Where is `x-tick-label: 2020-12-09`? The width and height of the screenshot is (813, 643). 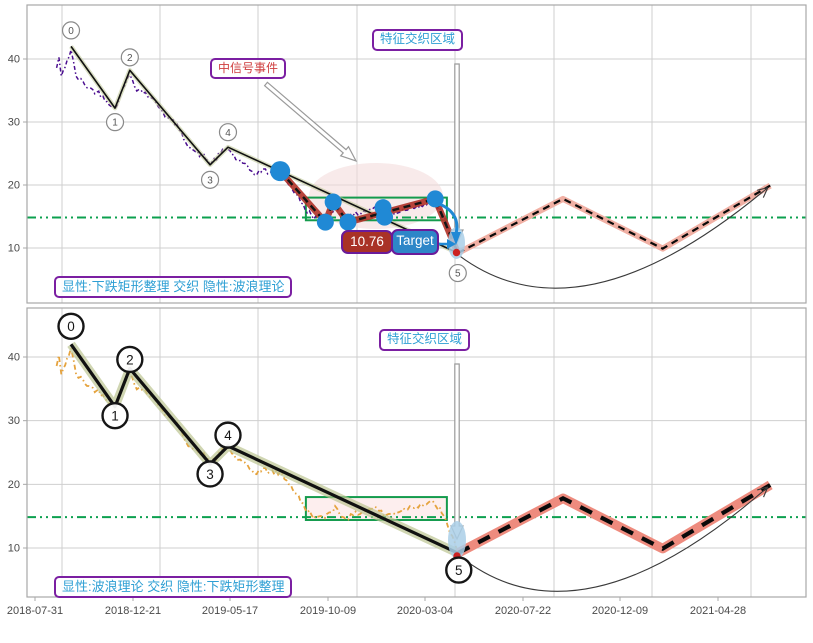 x-tick-label: 2020-12-09 is located at coordinates (620, 611).